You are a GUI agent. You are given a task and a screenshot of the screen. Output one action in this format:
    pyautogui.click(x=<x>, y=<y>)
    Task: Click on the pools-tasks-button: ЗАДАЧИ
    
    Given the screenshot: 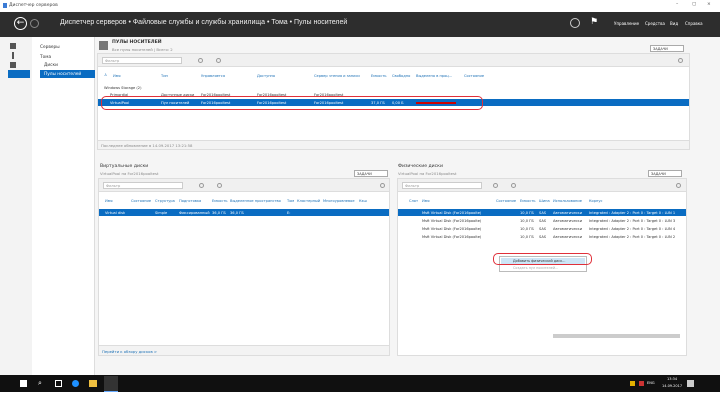 What is the action you would take?
    pyautogui.click(x=667, y=48)
    